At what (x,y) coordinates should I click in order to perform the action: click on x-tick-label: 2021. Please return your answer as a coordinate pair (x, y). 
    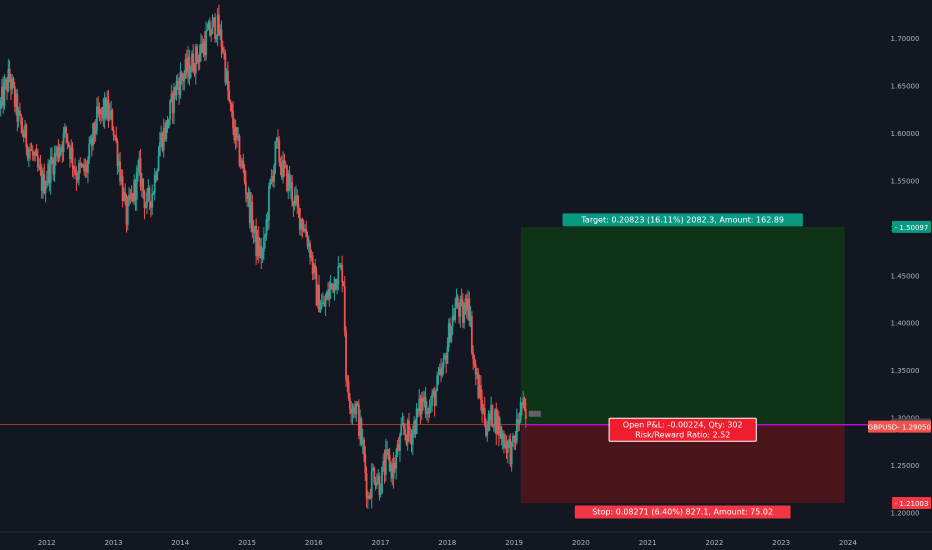
    Looking at the image, I should click on (648, 543).